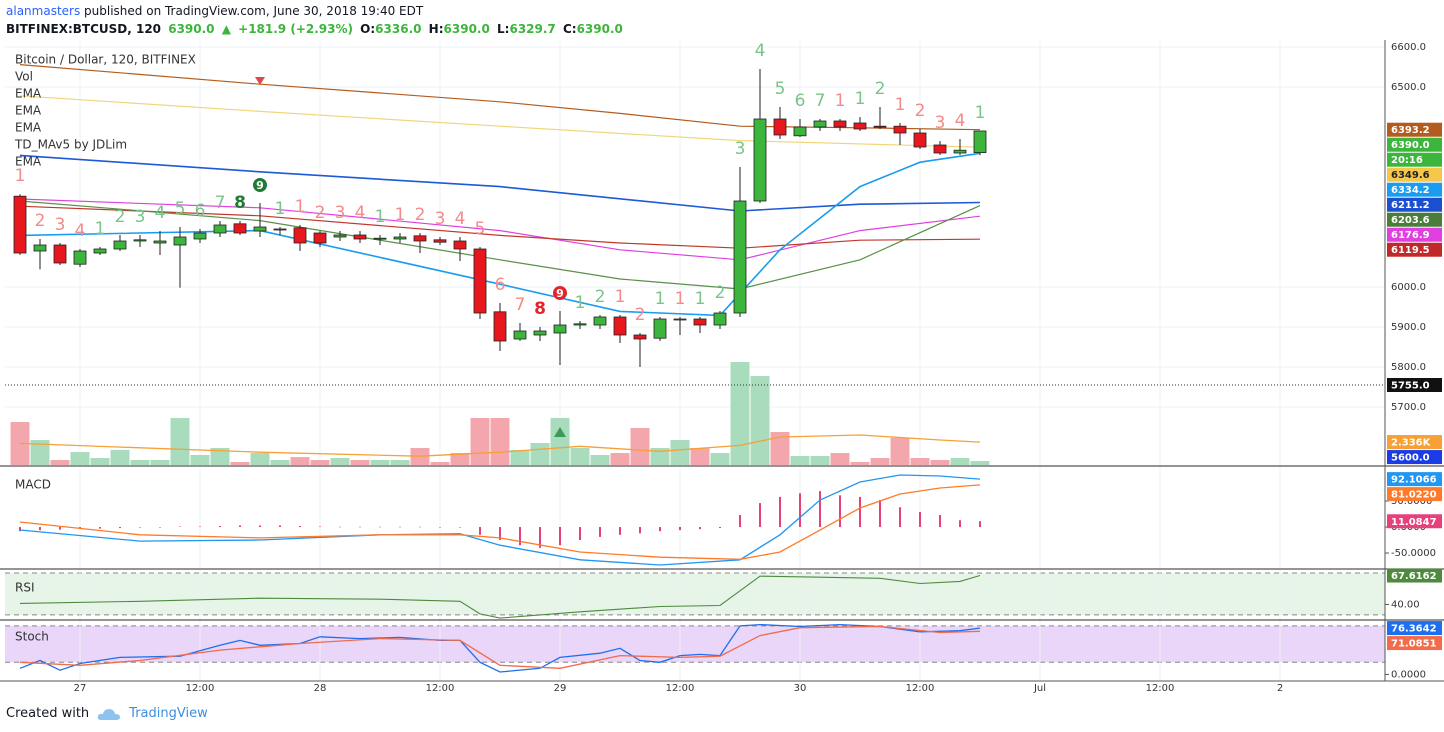  What do you see at coordinates (24, 77) in the screenshot?
I see `indicator-label: Vol` at bounding box center [24, 77].